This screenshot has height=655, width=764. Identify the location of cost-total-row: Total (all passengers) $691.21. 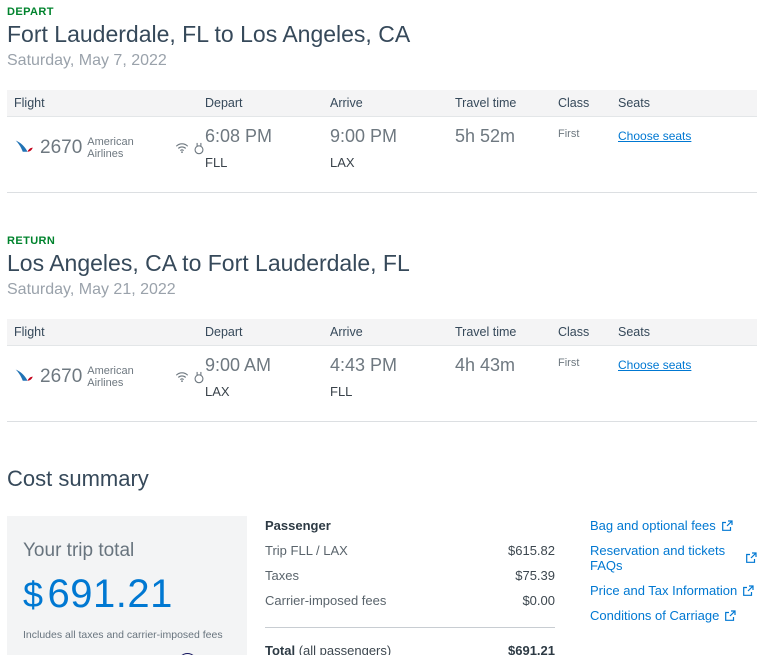
(410, 649).